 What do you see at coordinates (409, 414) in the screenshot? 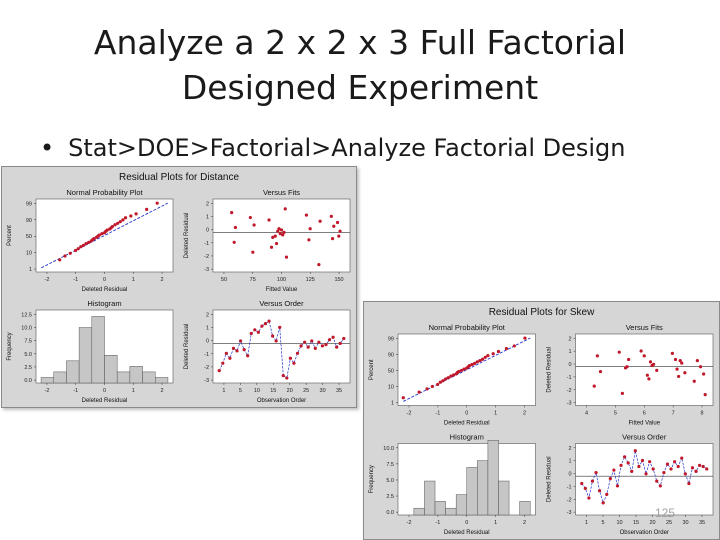
I see `subplot-normal-probability-xtick-label: -2` at bounding box center [409, 414].